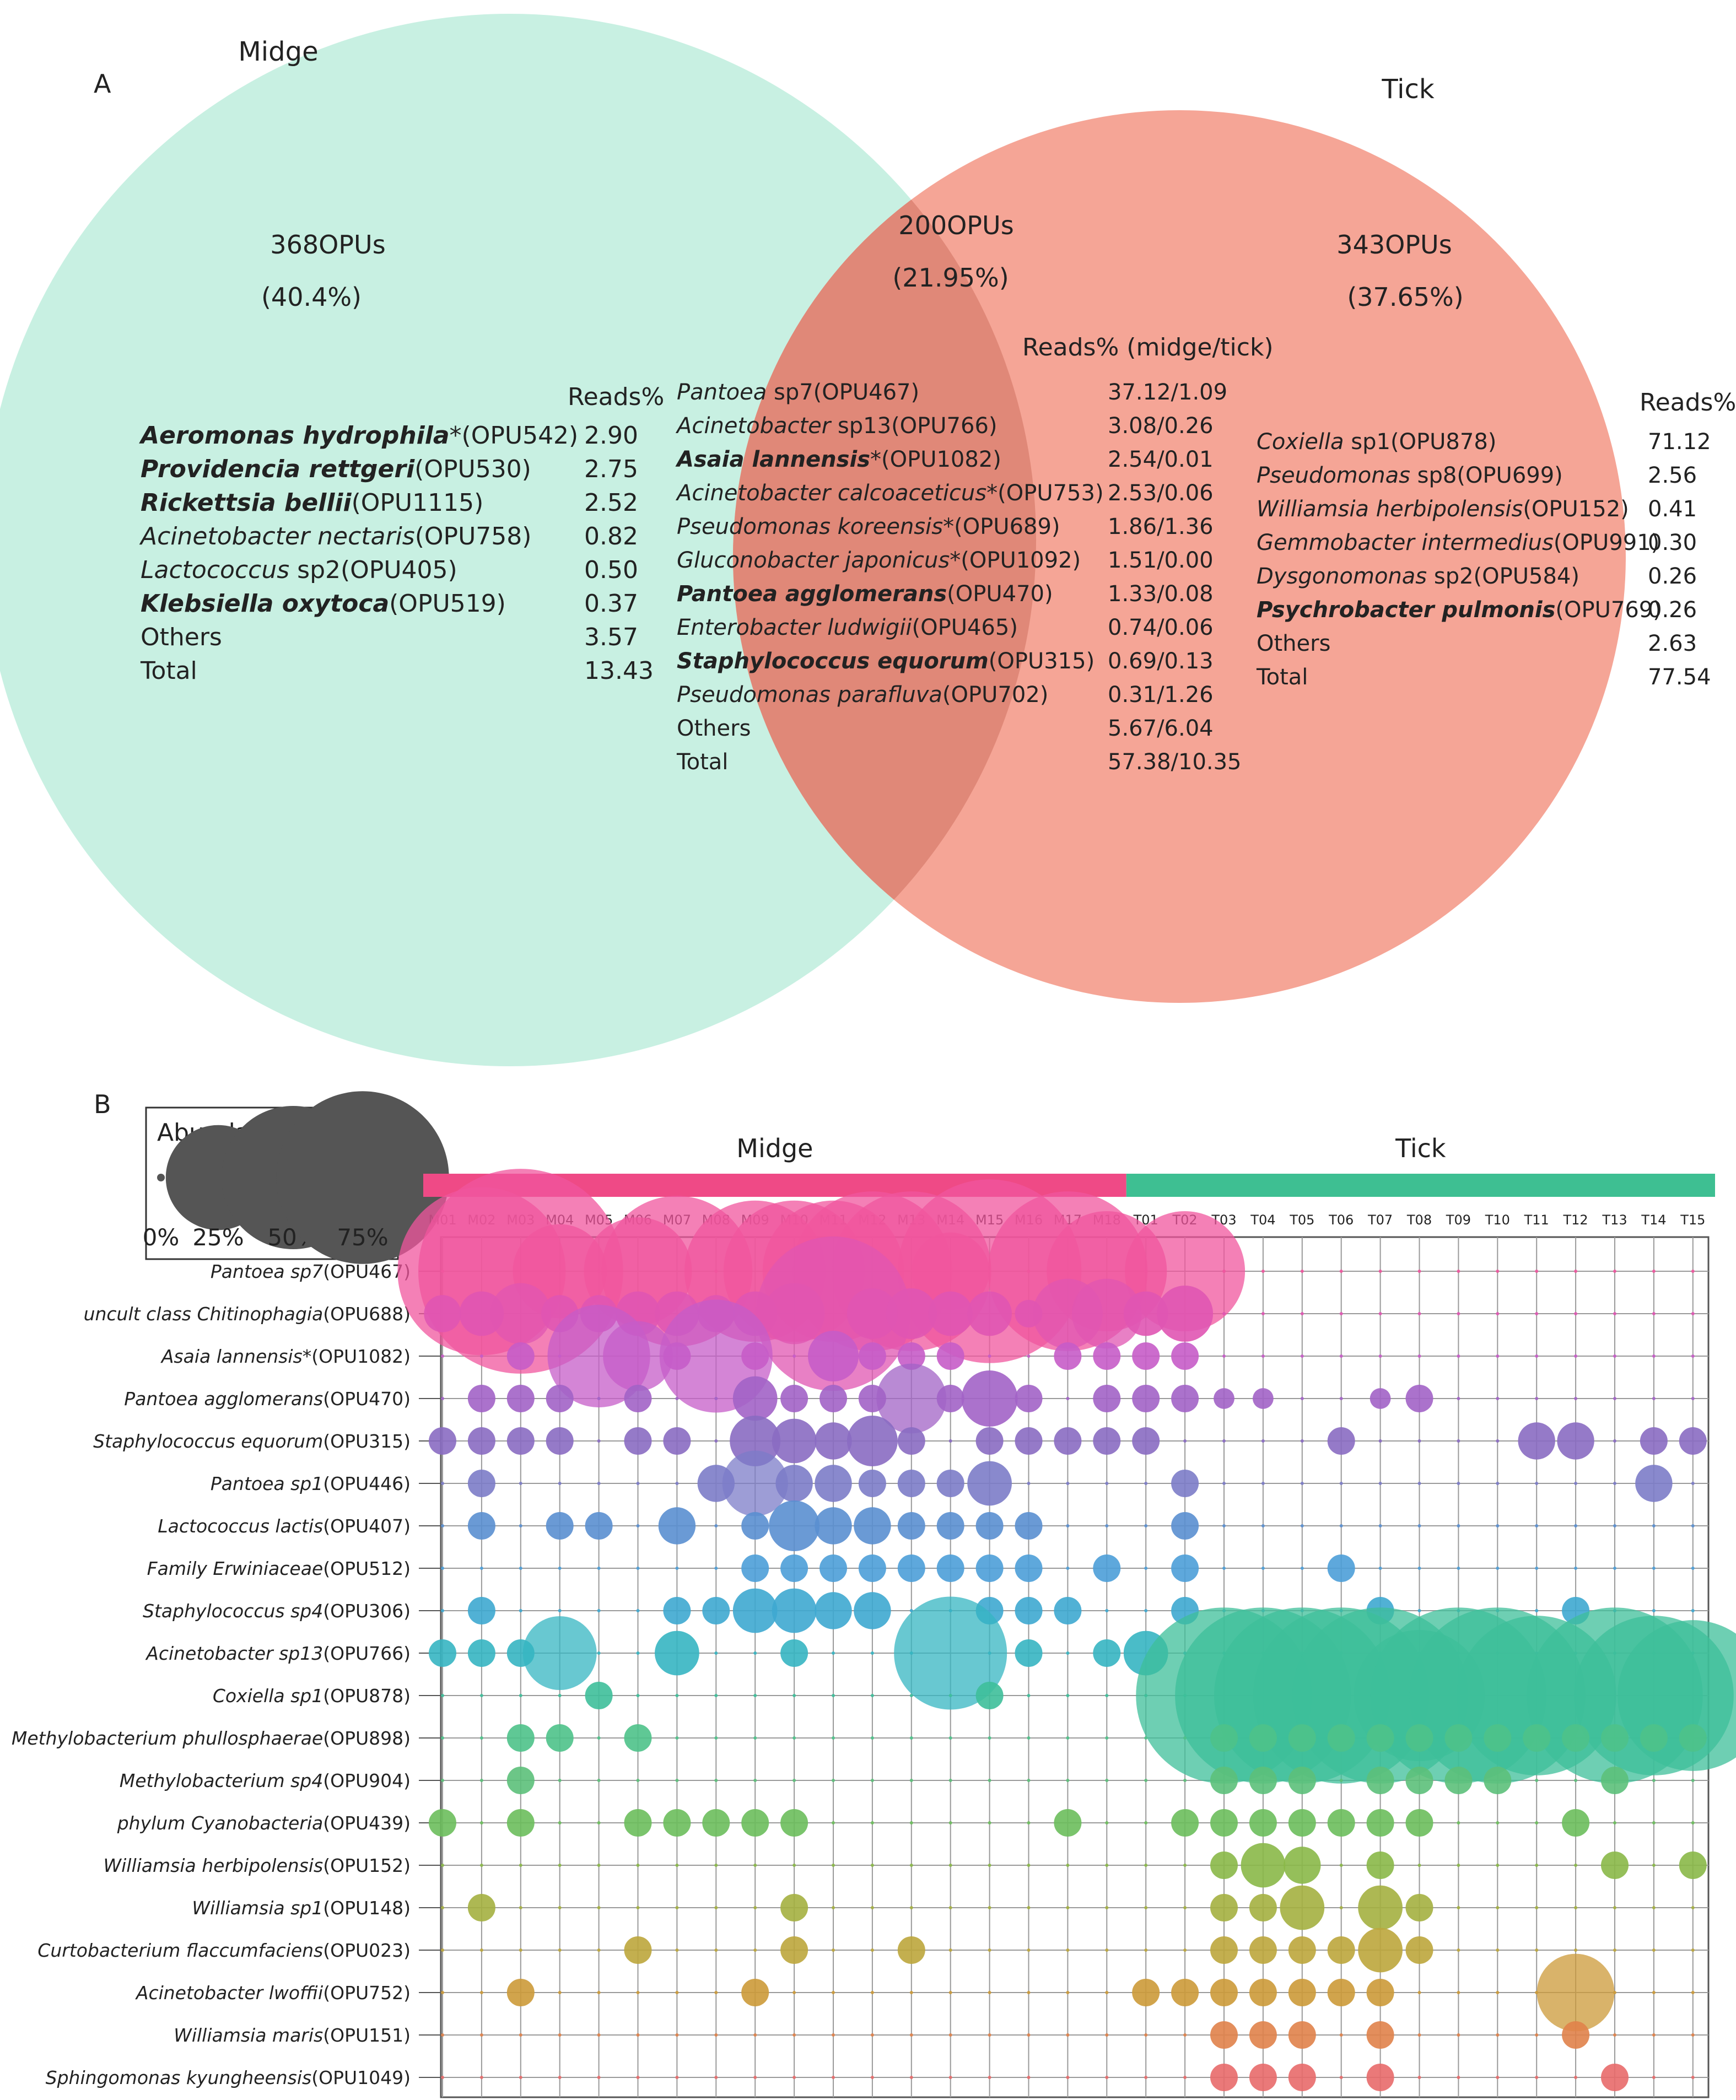 This screenshot has height=2100, width=1736. Describe the element at coordinates (1068, 1738) in the screenshot. I see `bubble-11-M17` at that location.